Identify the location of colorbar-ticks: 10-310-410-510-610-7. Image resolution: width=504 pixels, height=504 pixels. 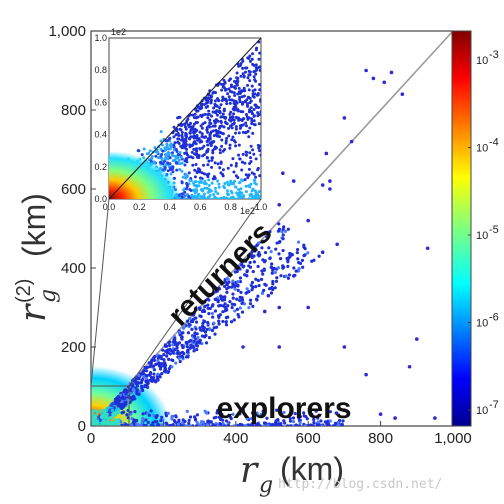
(483, 233).